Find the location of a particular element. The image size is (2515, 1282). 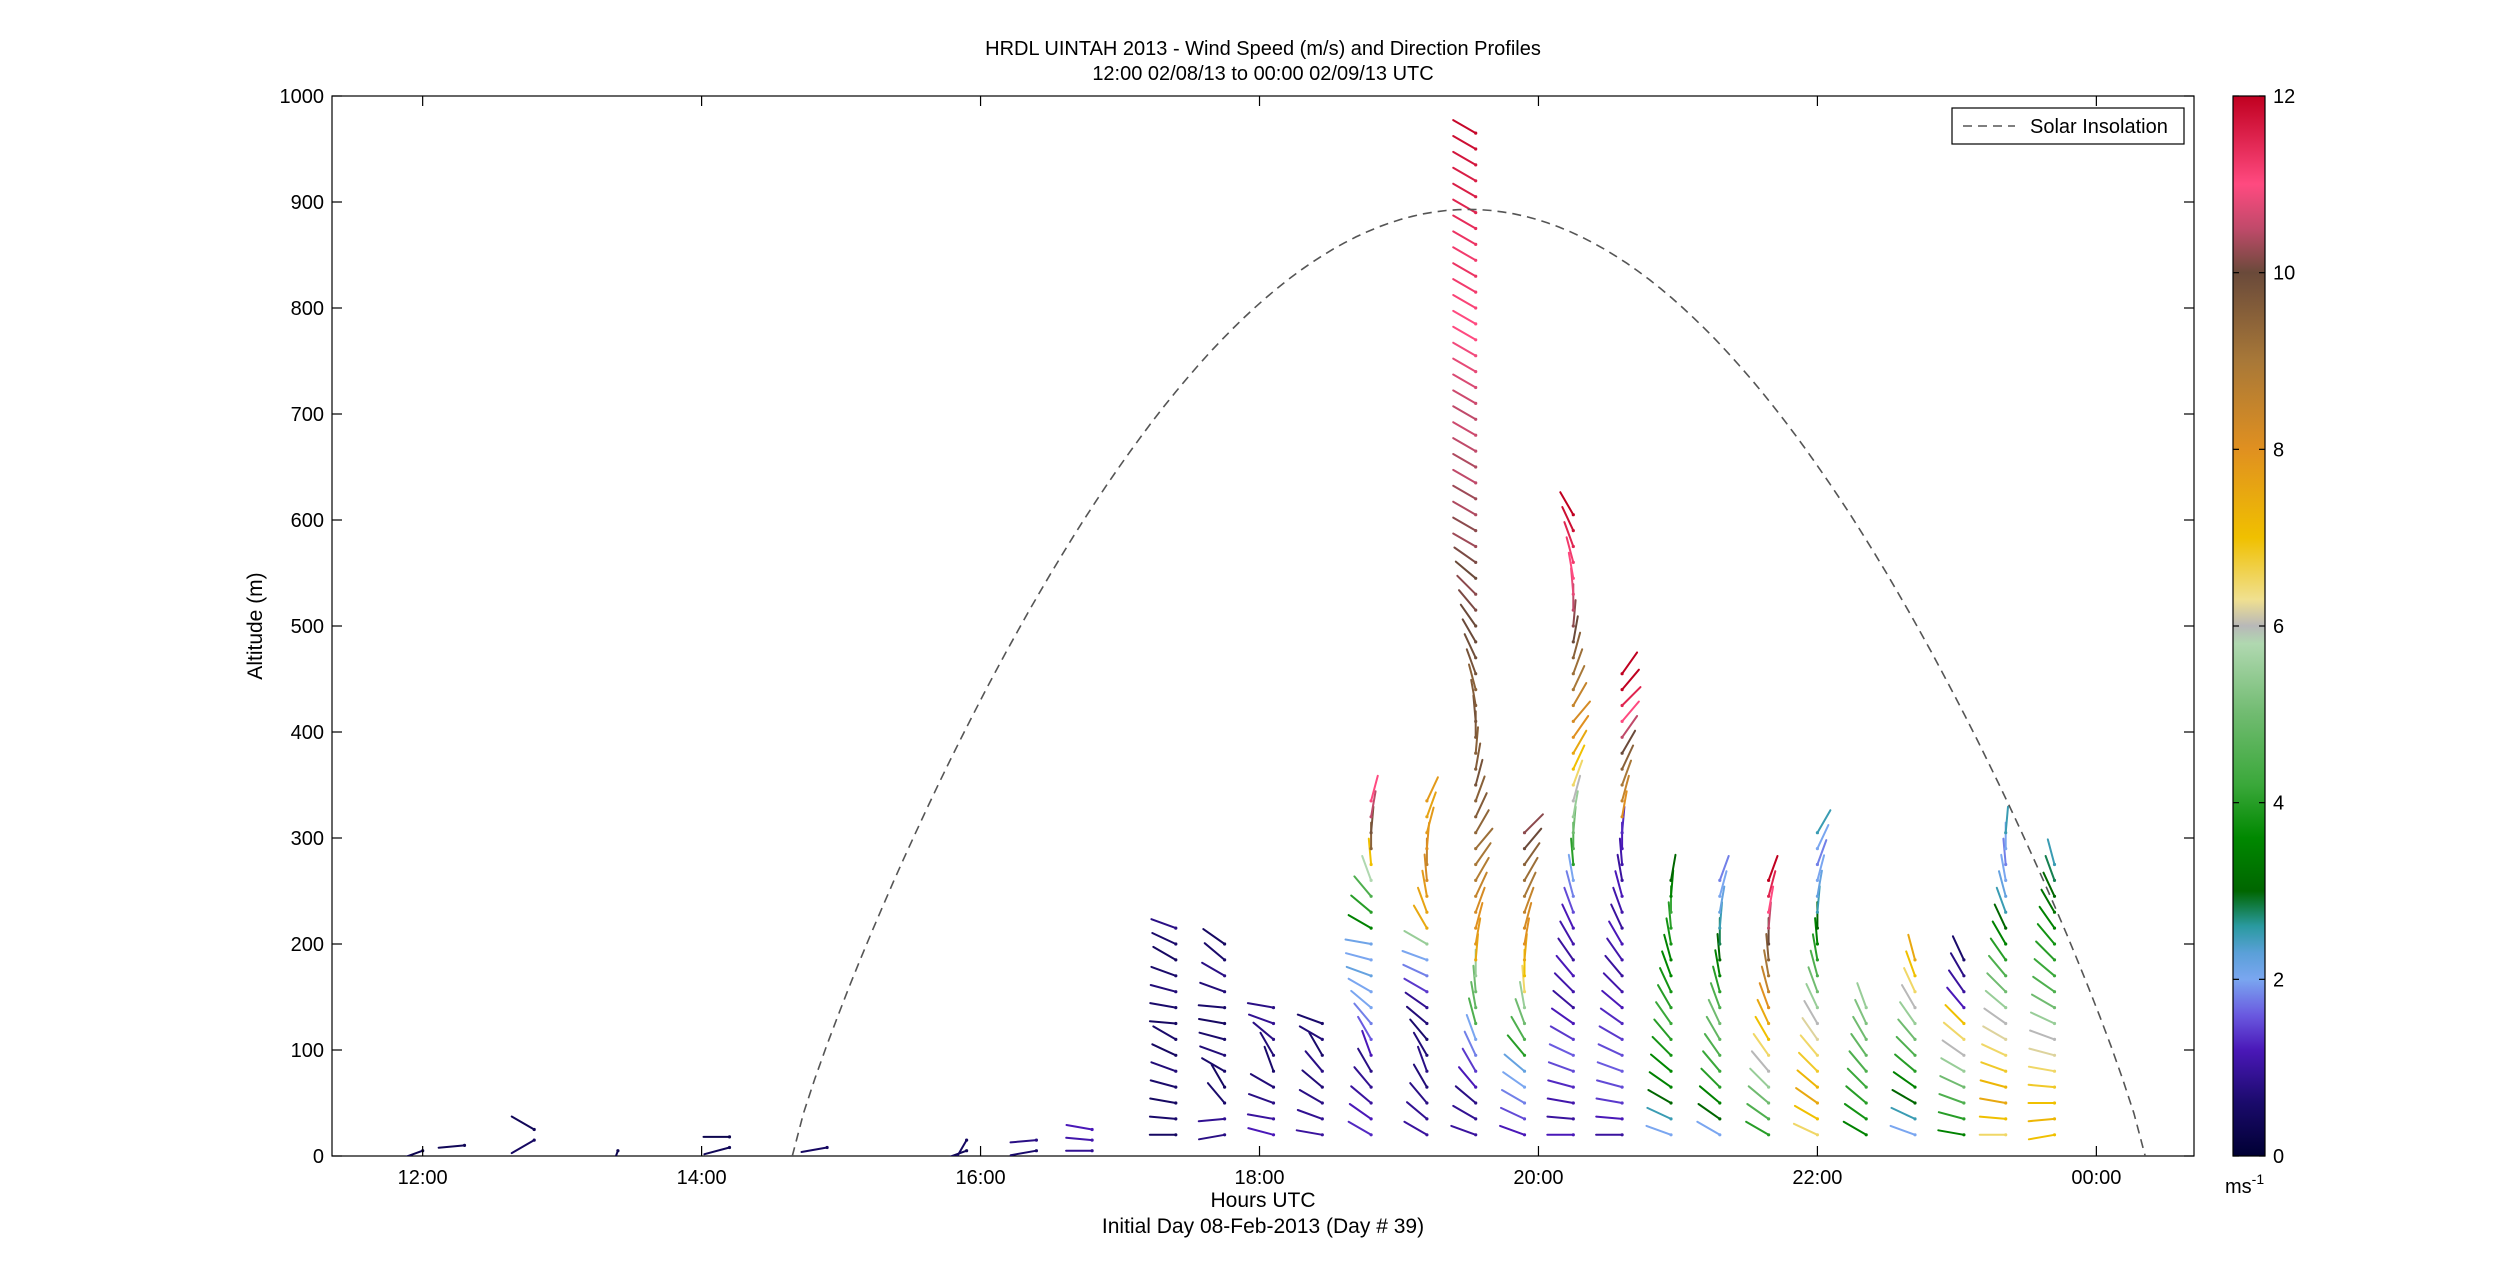

y-tick-label: 0 is located at coordinates (318, 1157).